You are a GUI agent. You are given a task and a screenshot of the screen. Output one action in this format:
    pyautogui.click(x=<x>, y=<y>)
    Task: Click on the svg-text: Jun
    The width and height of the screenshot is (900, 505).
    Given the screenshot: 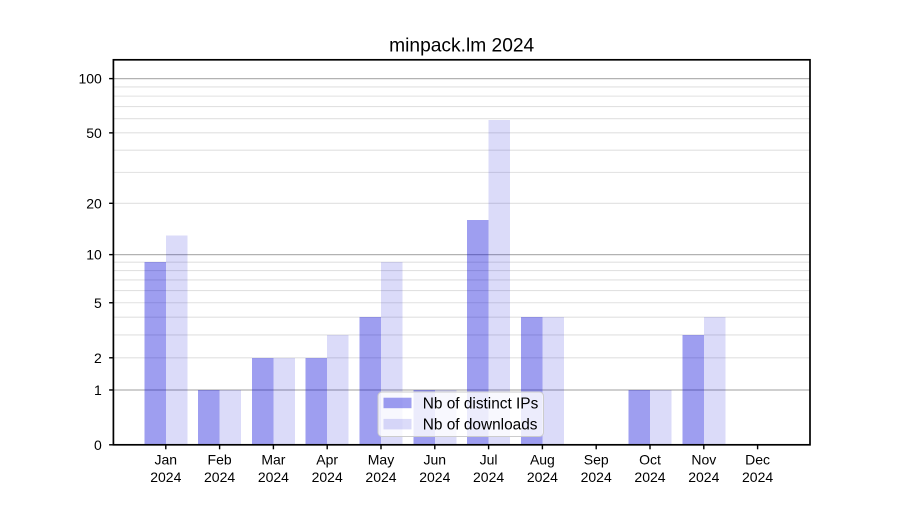 What is the action you would take?
    pyautogui.click(x=435, y=460)
    